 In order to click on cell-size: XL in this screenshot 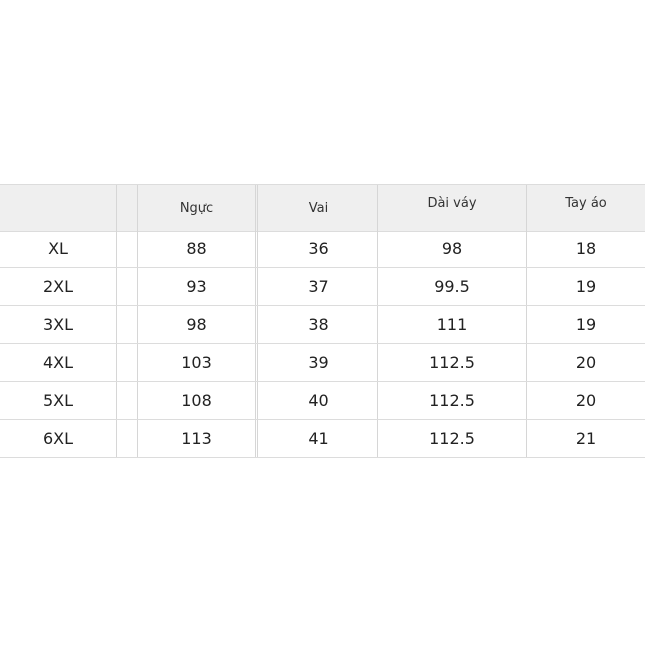, I will do `click(58, 248)`.